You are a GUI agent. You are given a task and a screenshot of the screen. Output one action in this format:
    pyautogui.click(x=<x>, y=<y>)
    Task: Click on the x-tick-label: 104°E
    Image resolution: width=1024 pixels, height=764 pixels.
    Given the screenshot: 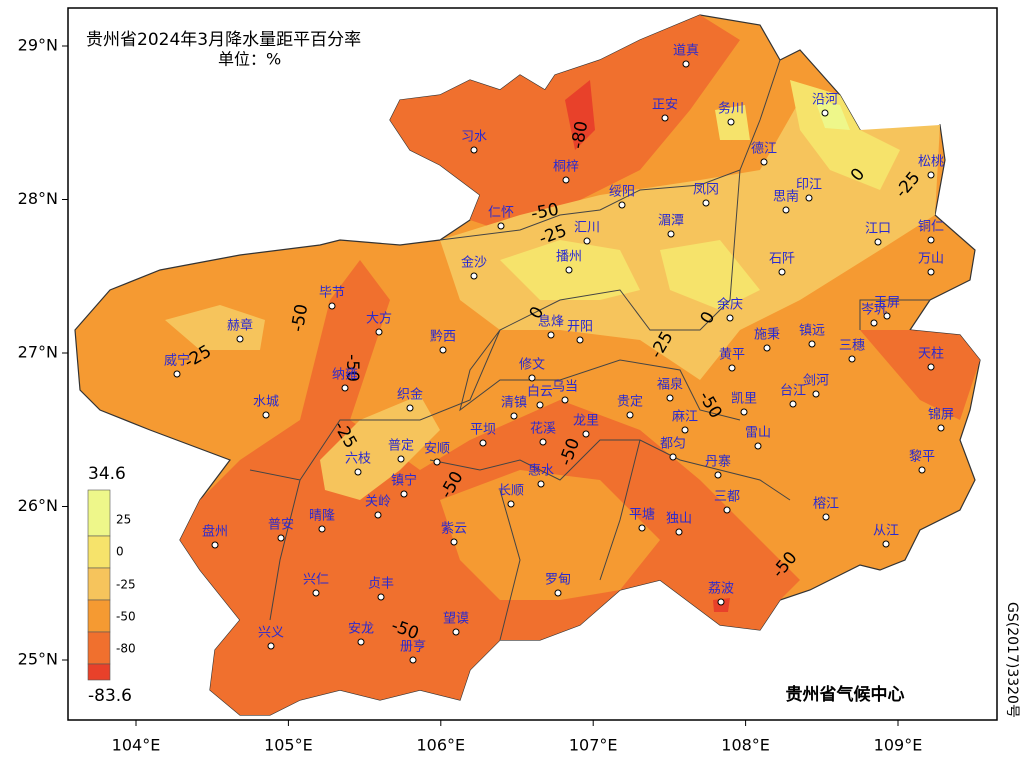 What is the action you would take?
    pyautogui.click(x=136, y=745)
    